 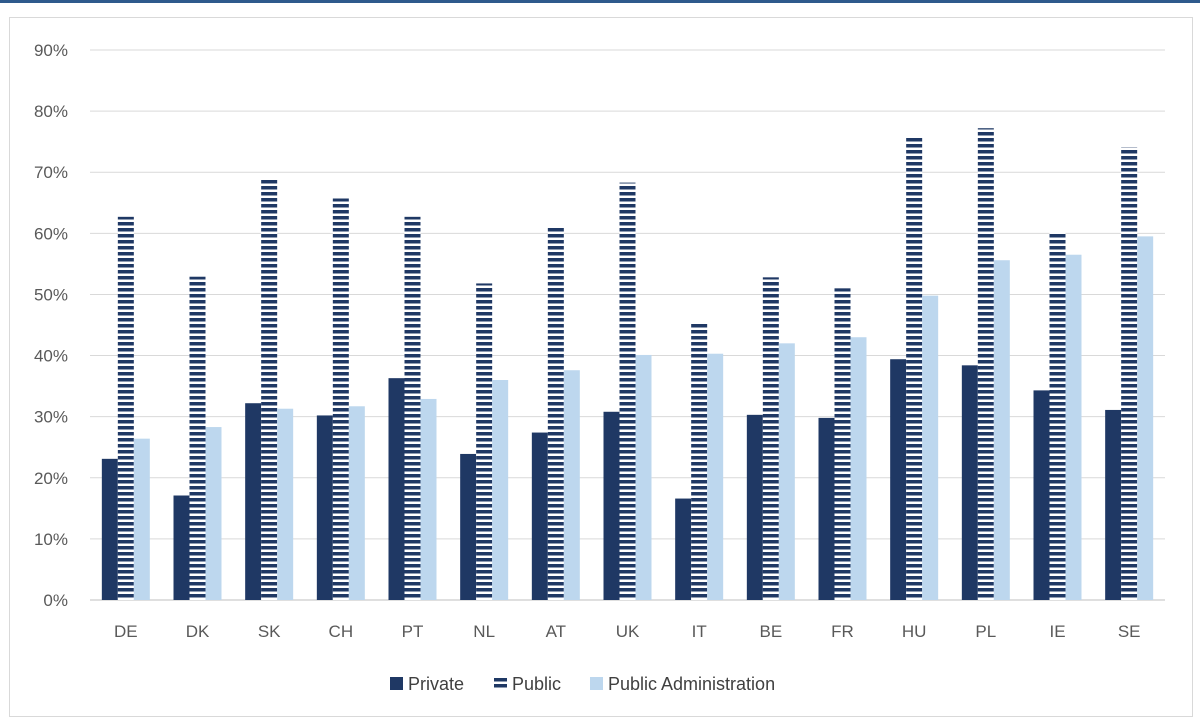 I want to click on legend-swatch-private, so click(x=396, y=683).